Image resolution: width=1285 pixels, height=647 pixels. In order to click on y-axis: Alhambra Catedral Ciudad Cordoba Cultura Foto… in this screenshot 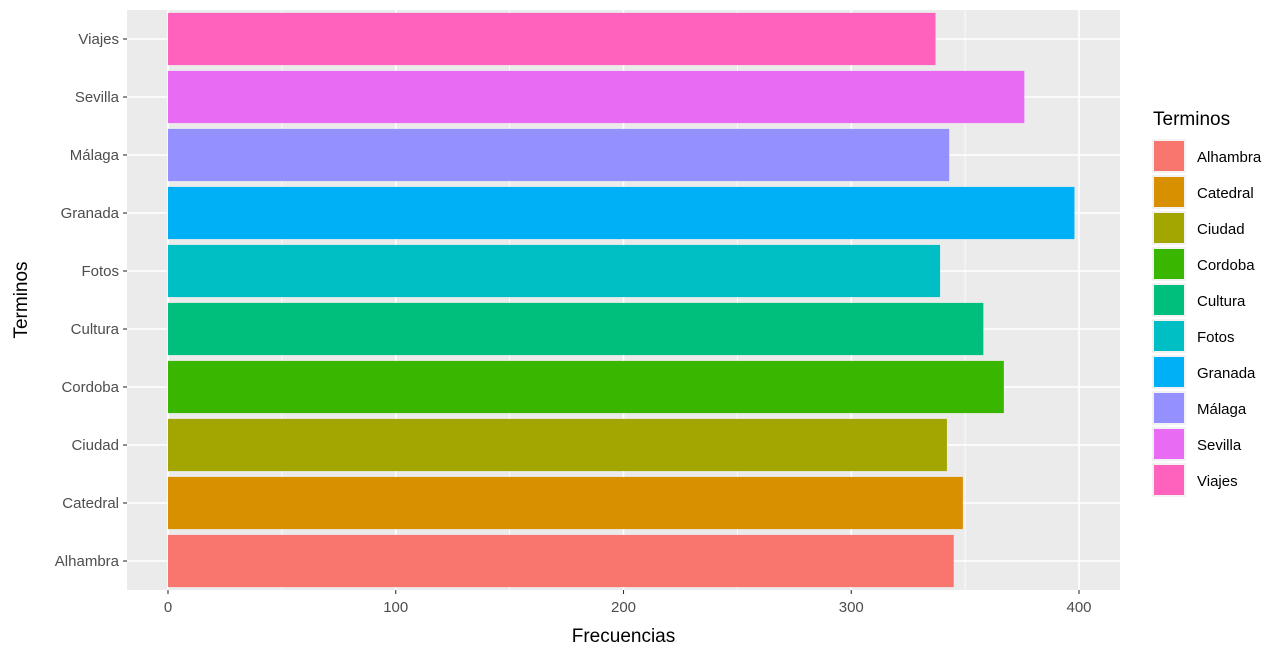, I will do `click(91, 300)`.